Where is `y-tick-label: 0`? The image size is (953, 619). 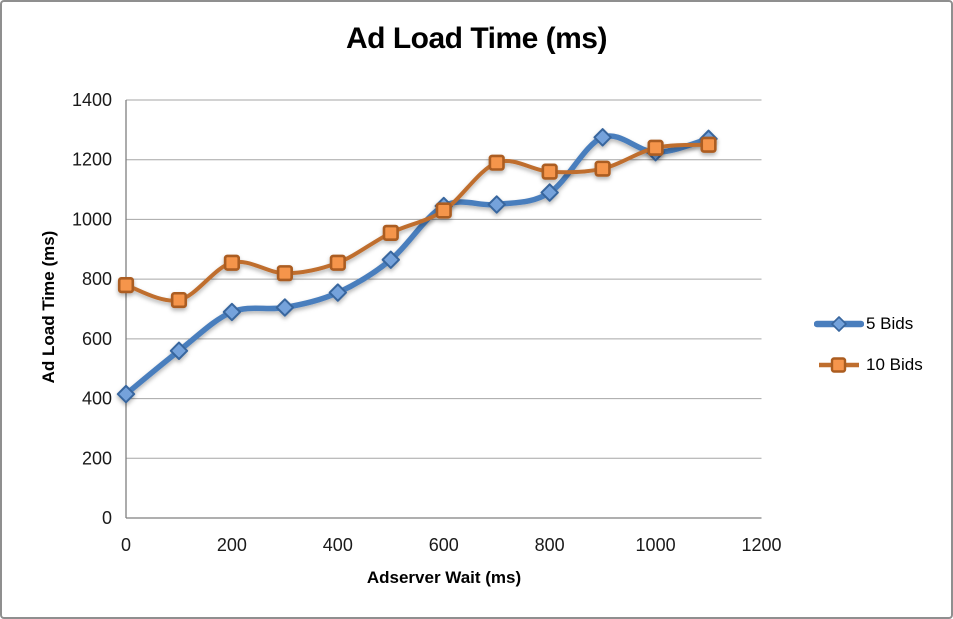
y-tick-label: 0 is located at coordinates (107, 518).